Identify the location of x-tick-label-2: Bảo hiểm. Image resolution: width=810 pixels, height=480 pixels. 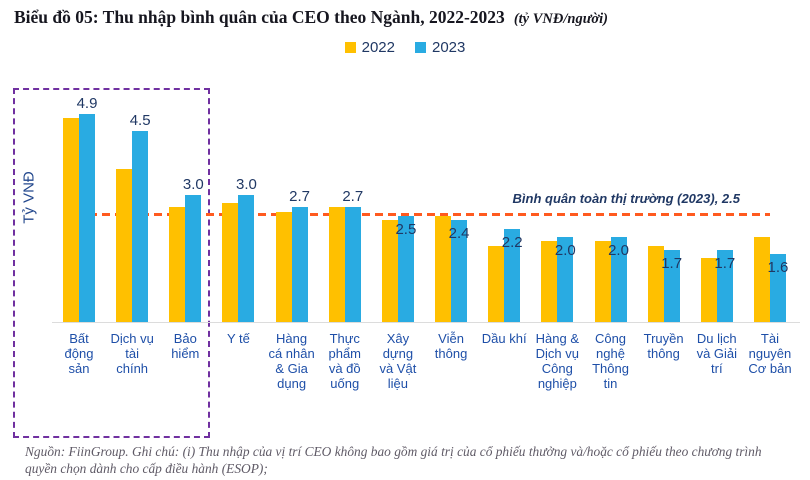
(185, 346).